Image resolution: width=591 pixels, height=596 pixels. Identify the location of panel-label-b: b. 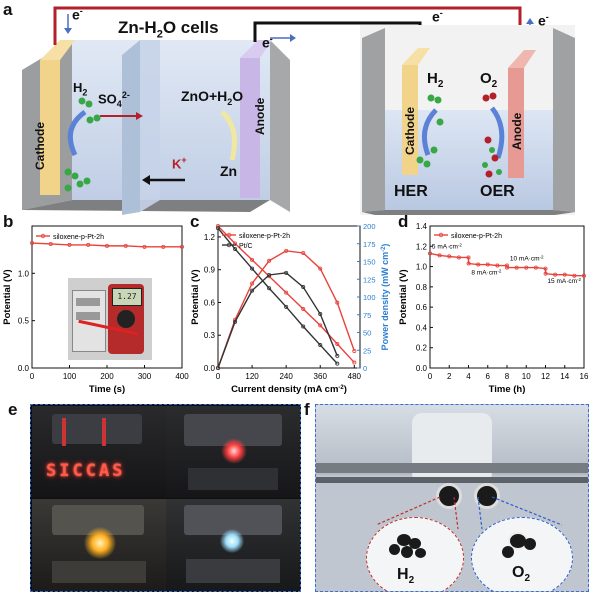
(8, 221).